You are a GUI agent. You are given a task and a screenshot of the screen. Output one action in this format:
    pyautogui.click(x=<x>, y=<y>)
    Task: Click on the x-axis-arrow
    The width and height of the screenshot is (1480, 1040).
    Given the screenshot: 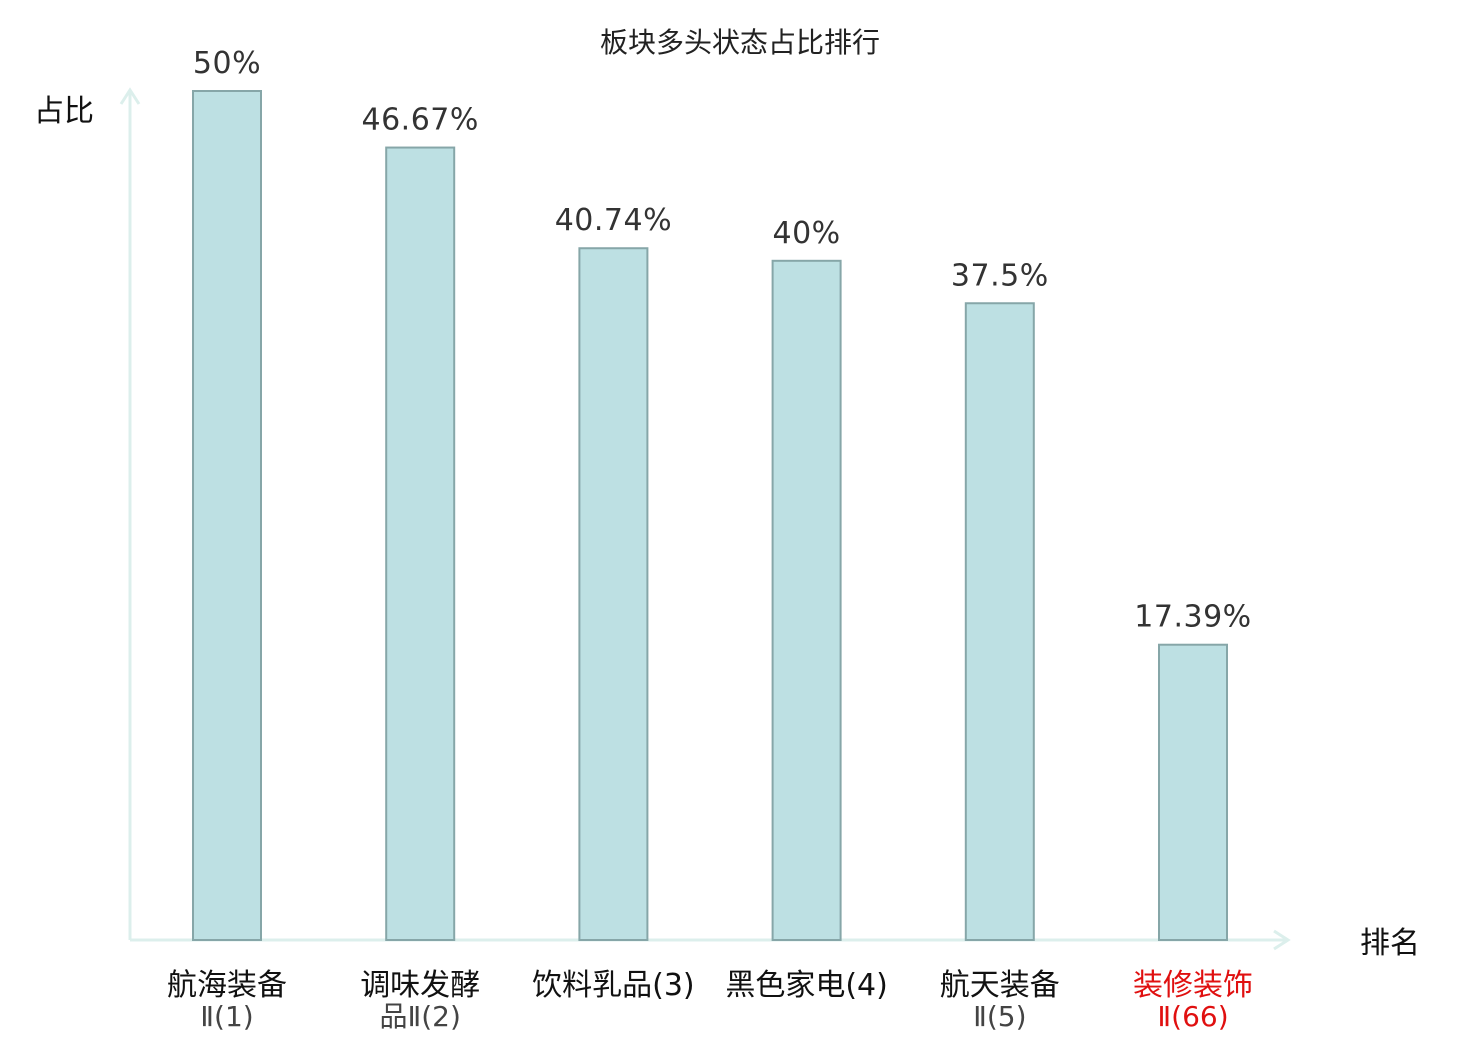 What is the action you would take?
    pyautogui.click(x=1282, y=940)
    